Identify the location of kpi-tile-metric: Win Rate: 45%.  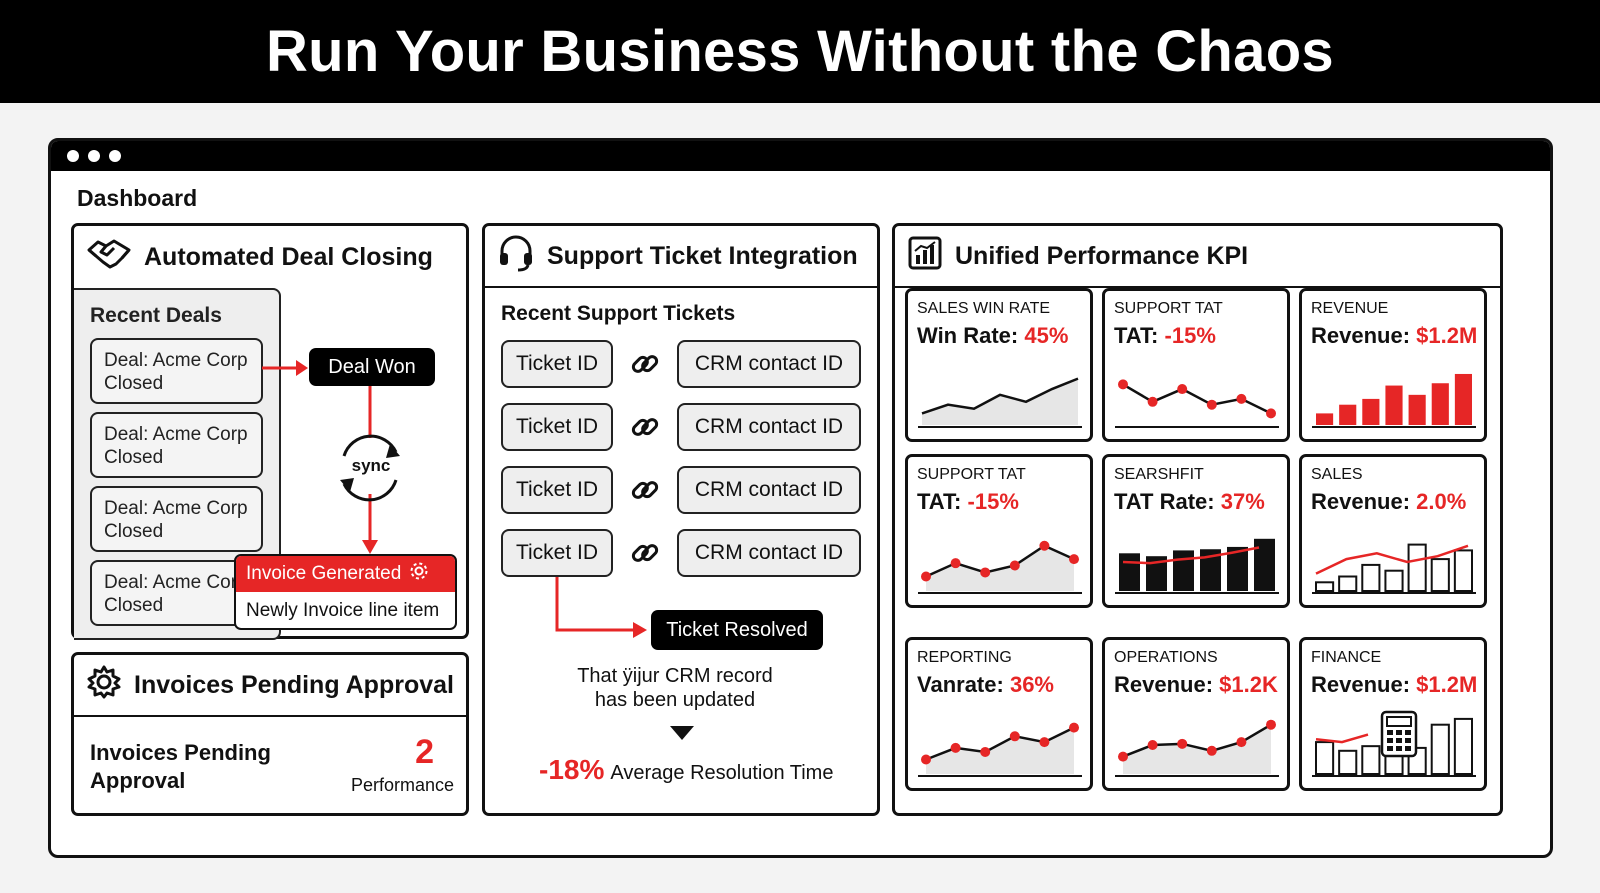
(992, 336).